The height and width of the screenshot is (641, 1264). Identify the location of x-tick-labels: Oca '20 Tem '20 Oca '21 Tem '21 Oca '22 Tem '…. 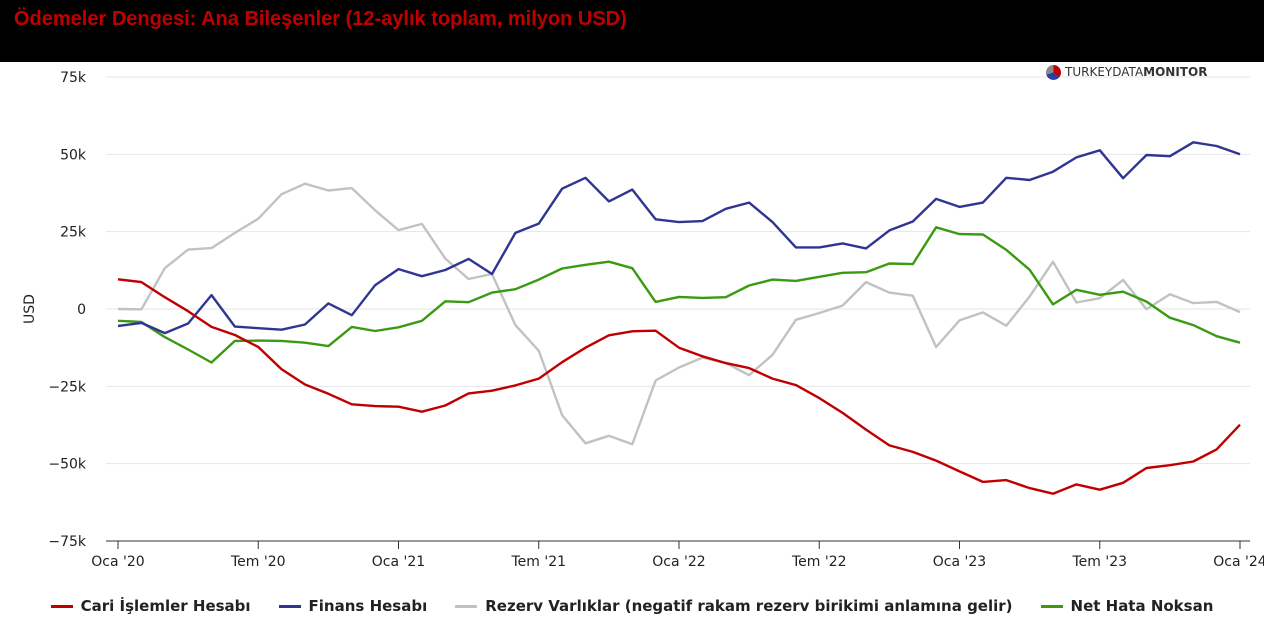
(677, 555).